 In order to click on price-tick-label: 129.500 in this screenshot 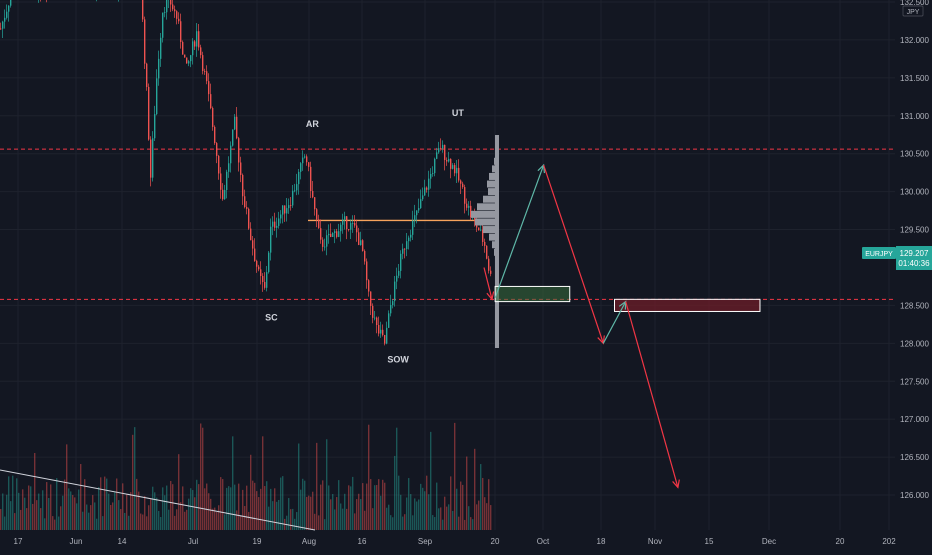, I will do `click(914, 230)`.